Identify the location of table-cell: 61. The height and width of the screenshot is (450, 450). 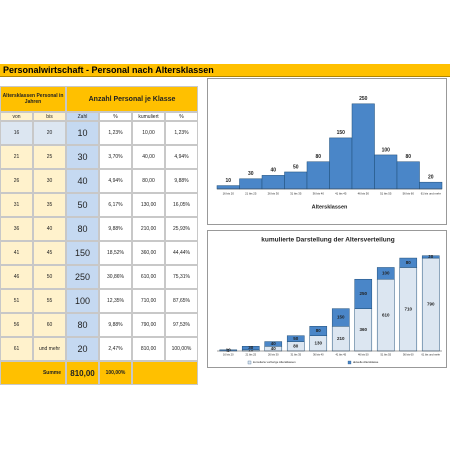
(16, 349).